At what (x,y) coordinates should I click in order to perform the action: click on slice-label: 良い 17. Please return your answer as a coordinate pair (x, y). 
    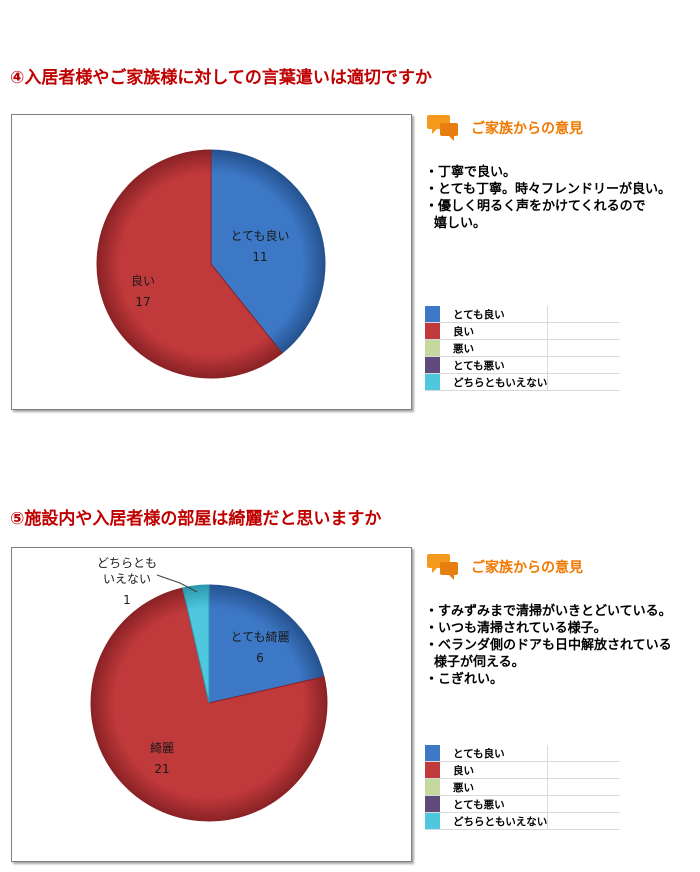
    Looking at the image, I should click on (143, 291).